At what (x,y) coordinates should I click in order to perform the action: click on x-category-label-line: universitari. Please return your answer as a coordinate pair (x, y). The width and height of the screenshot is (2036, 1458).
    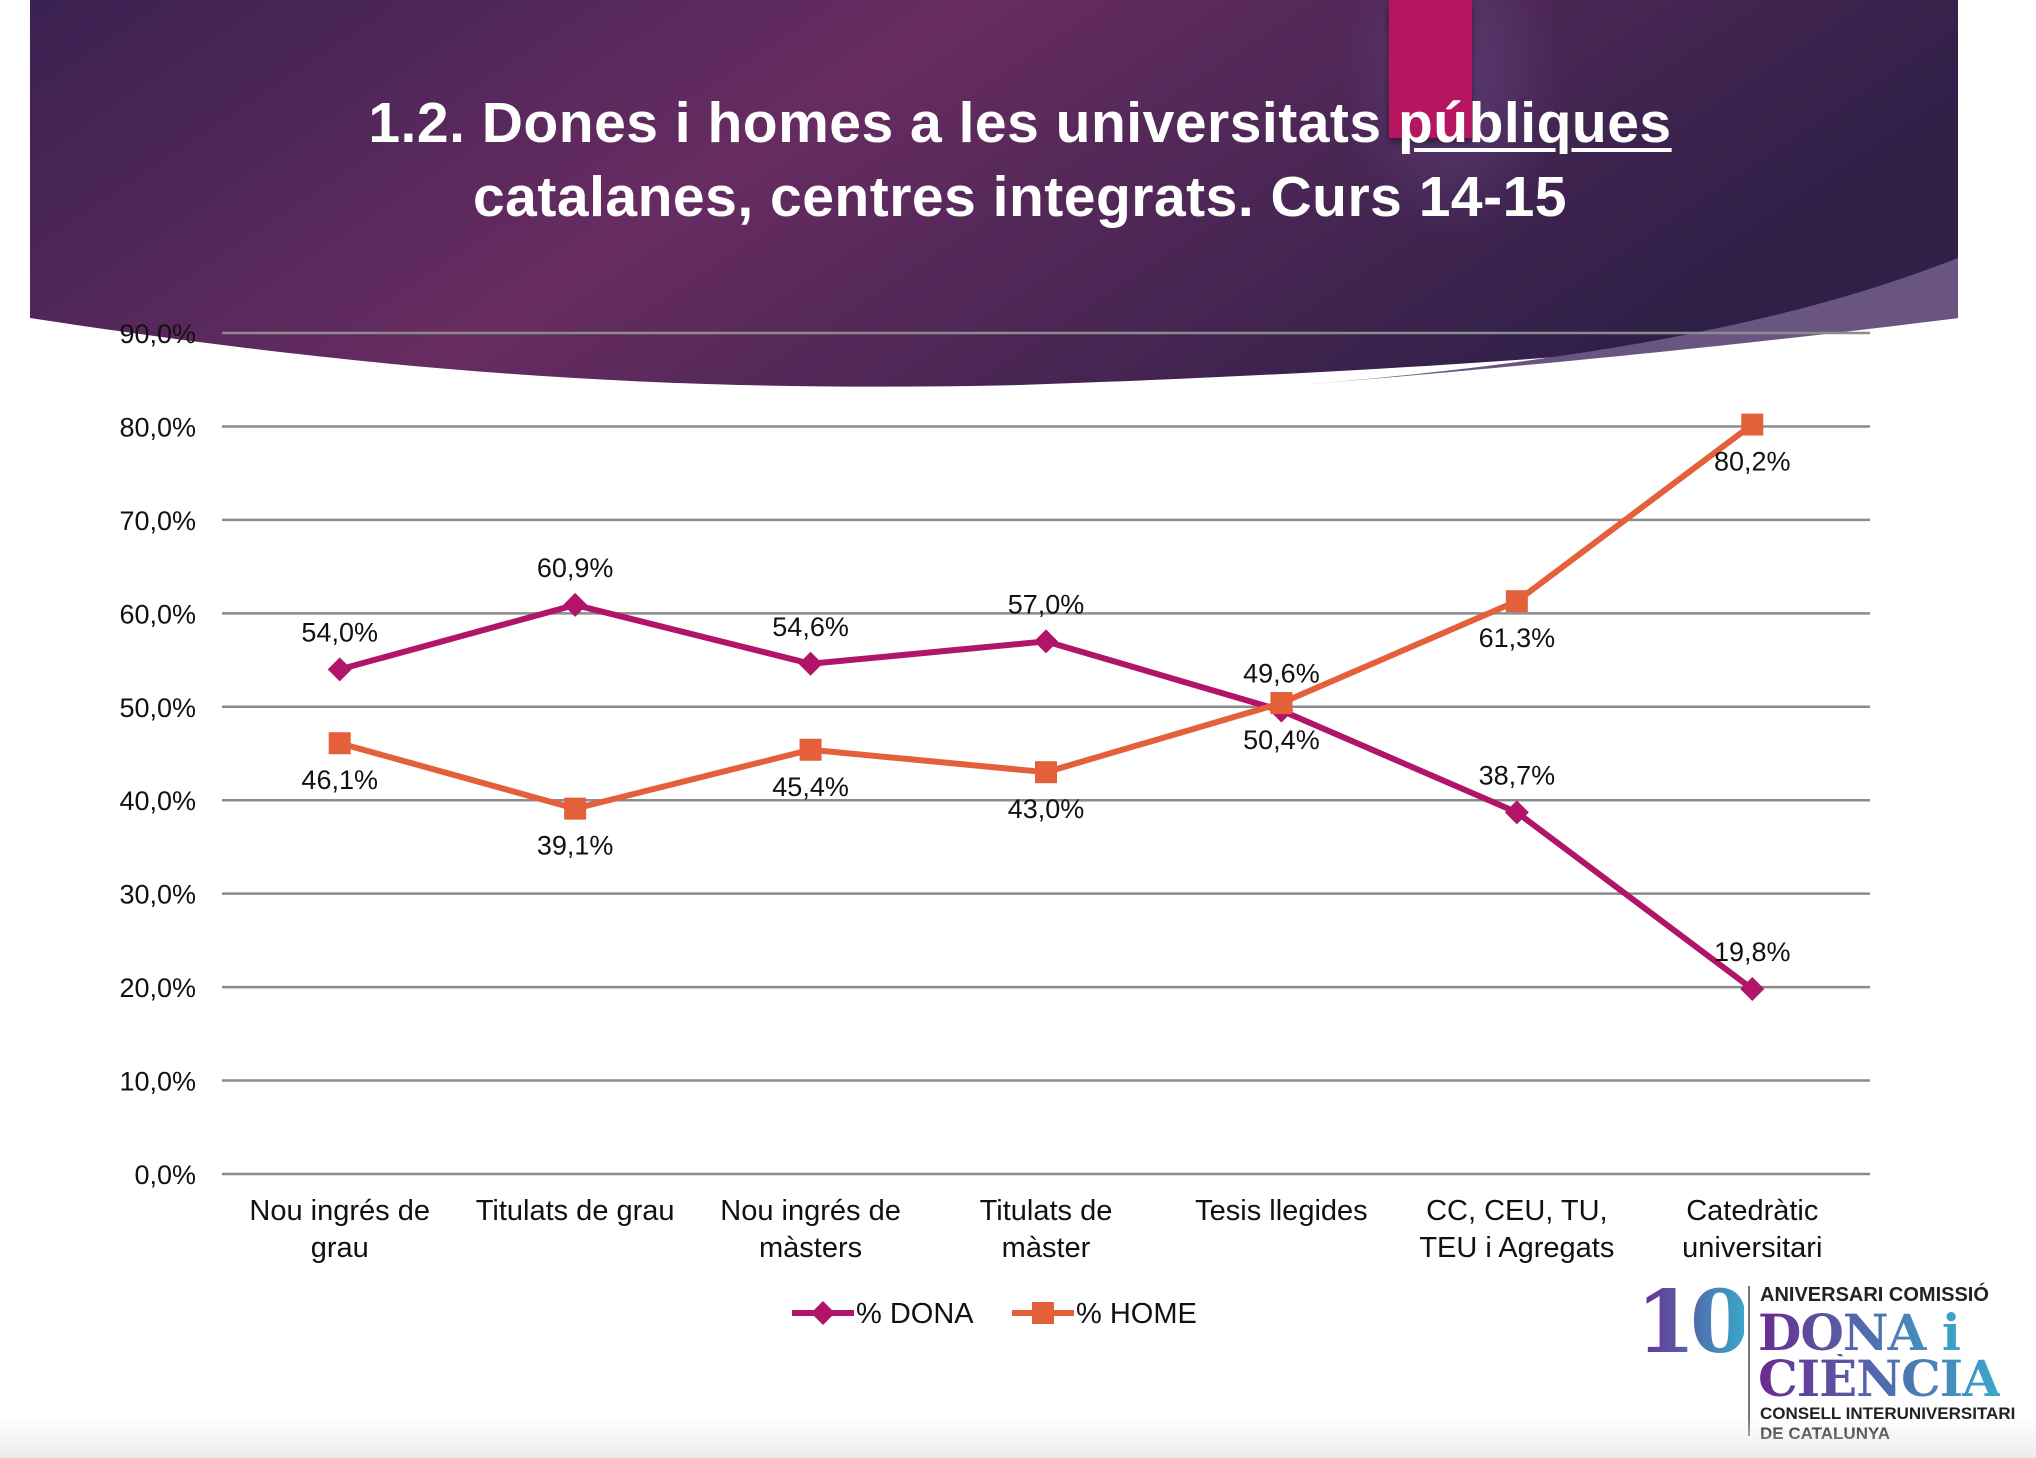
    Looking at the image, I should click on (1752, 1248).